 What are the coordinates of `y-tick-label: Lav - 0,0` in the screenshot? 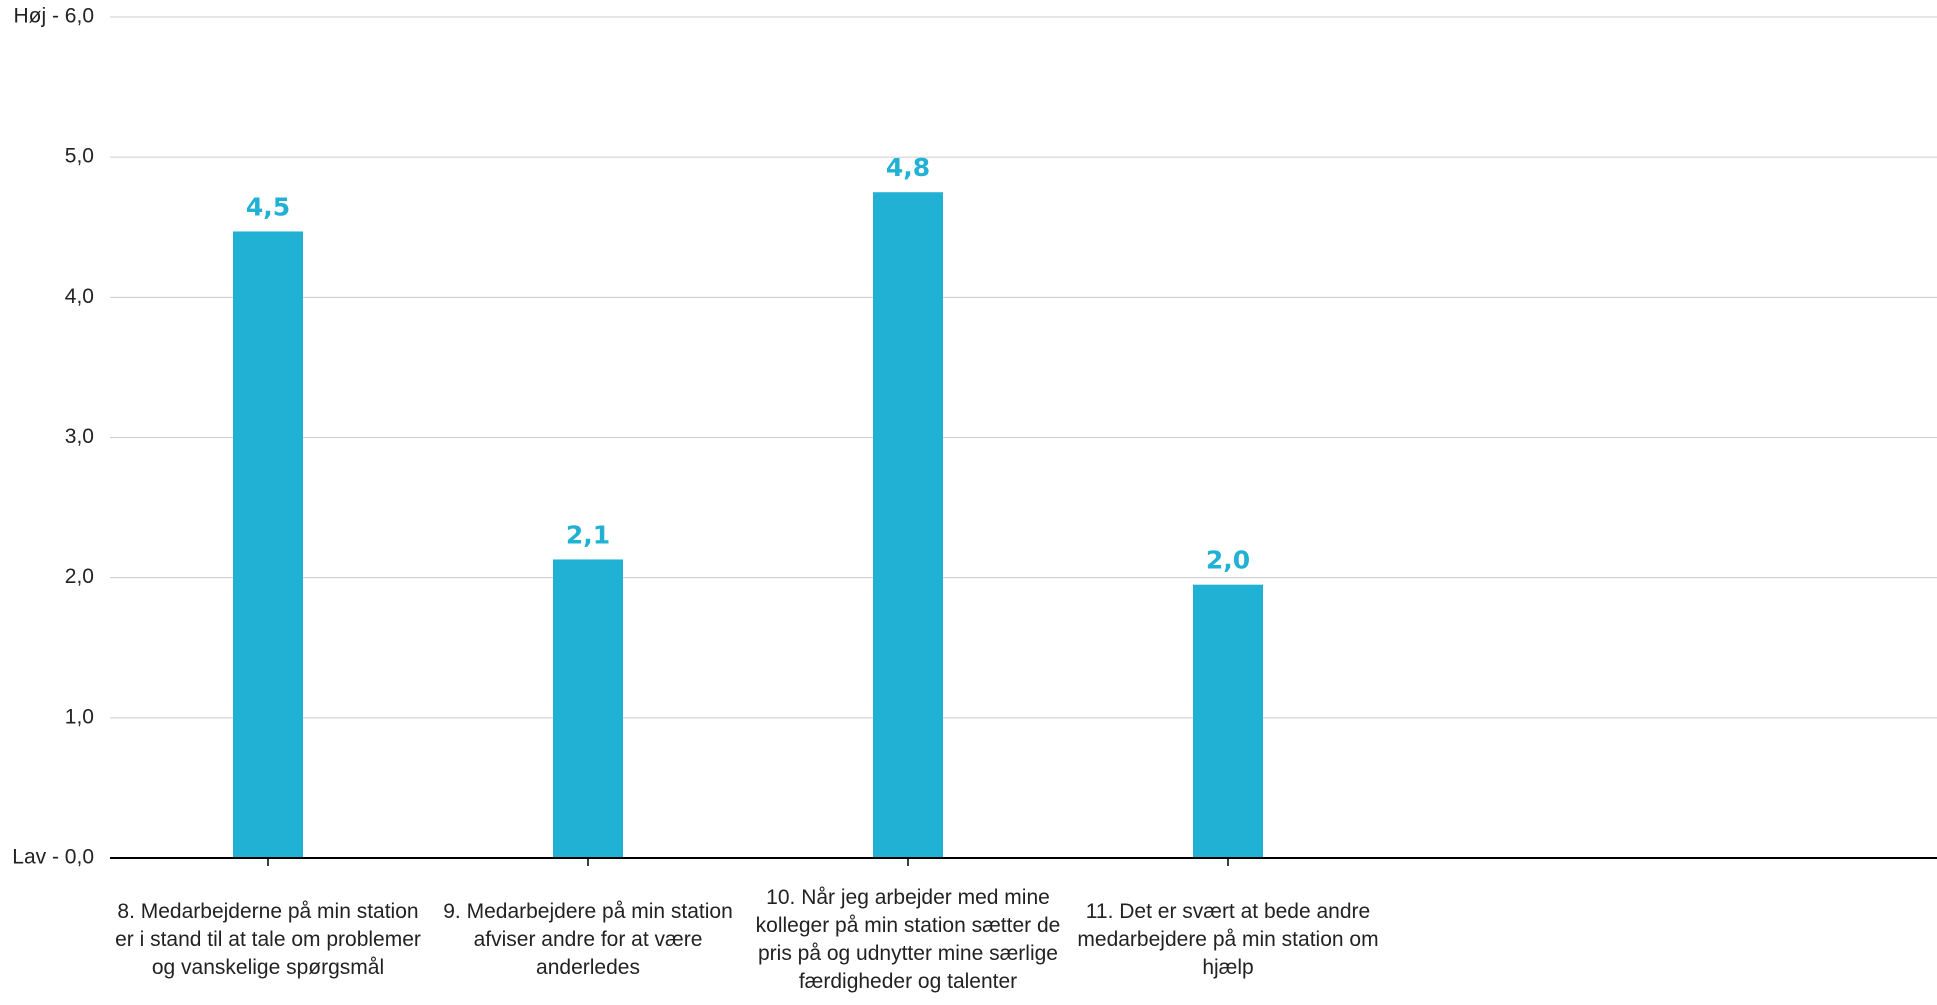 It's located at (53, 857).